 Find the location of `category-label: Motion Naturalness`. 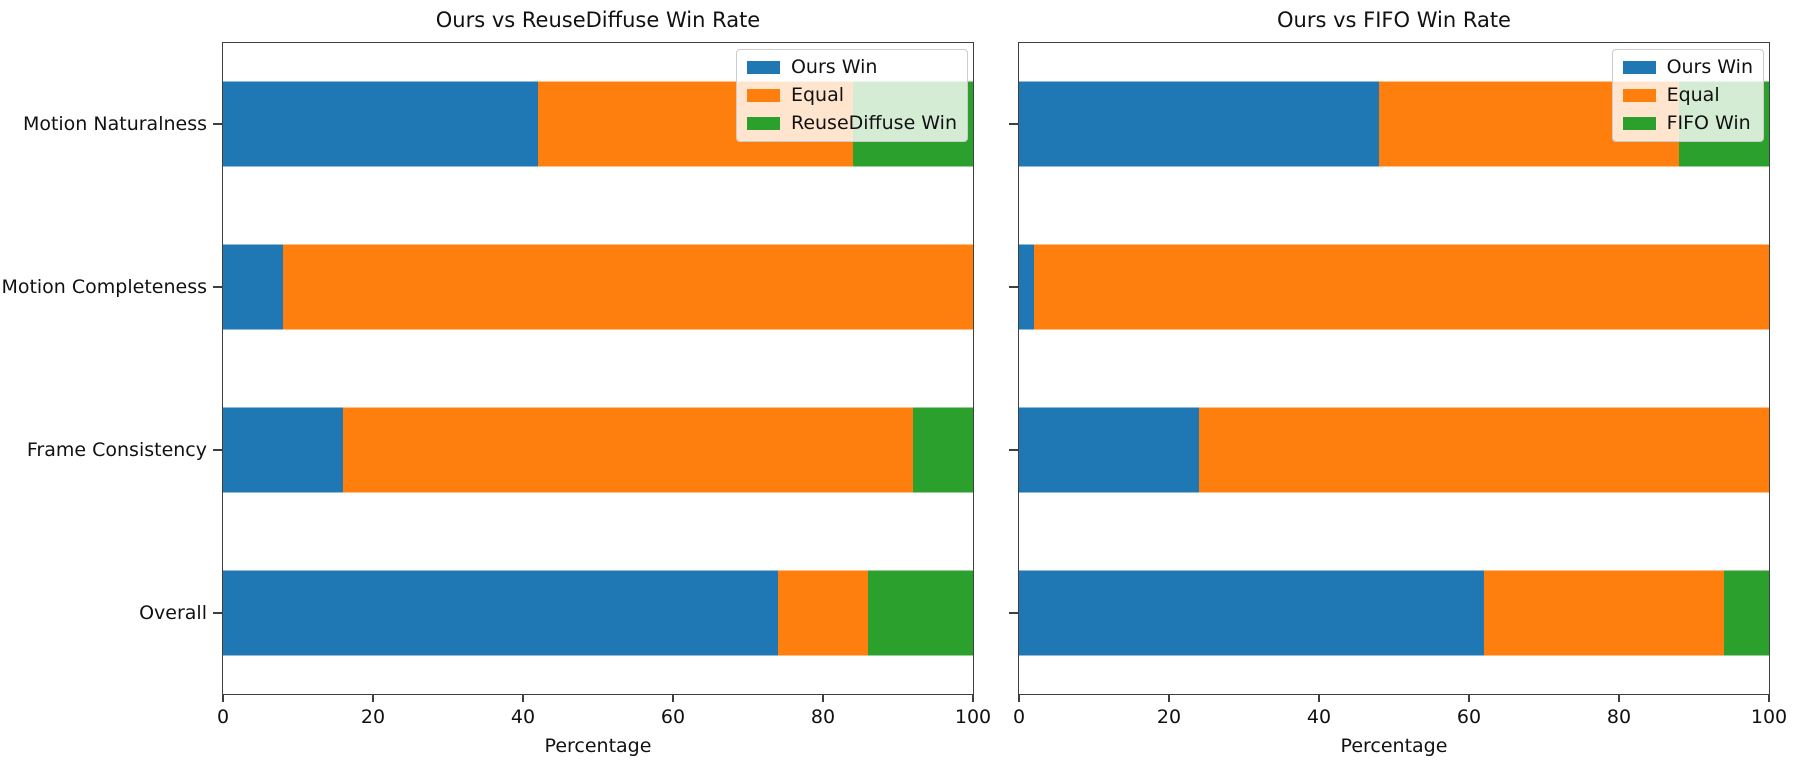

category-label: Motion Naturalness is located at coordinates (114, 124).